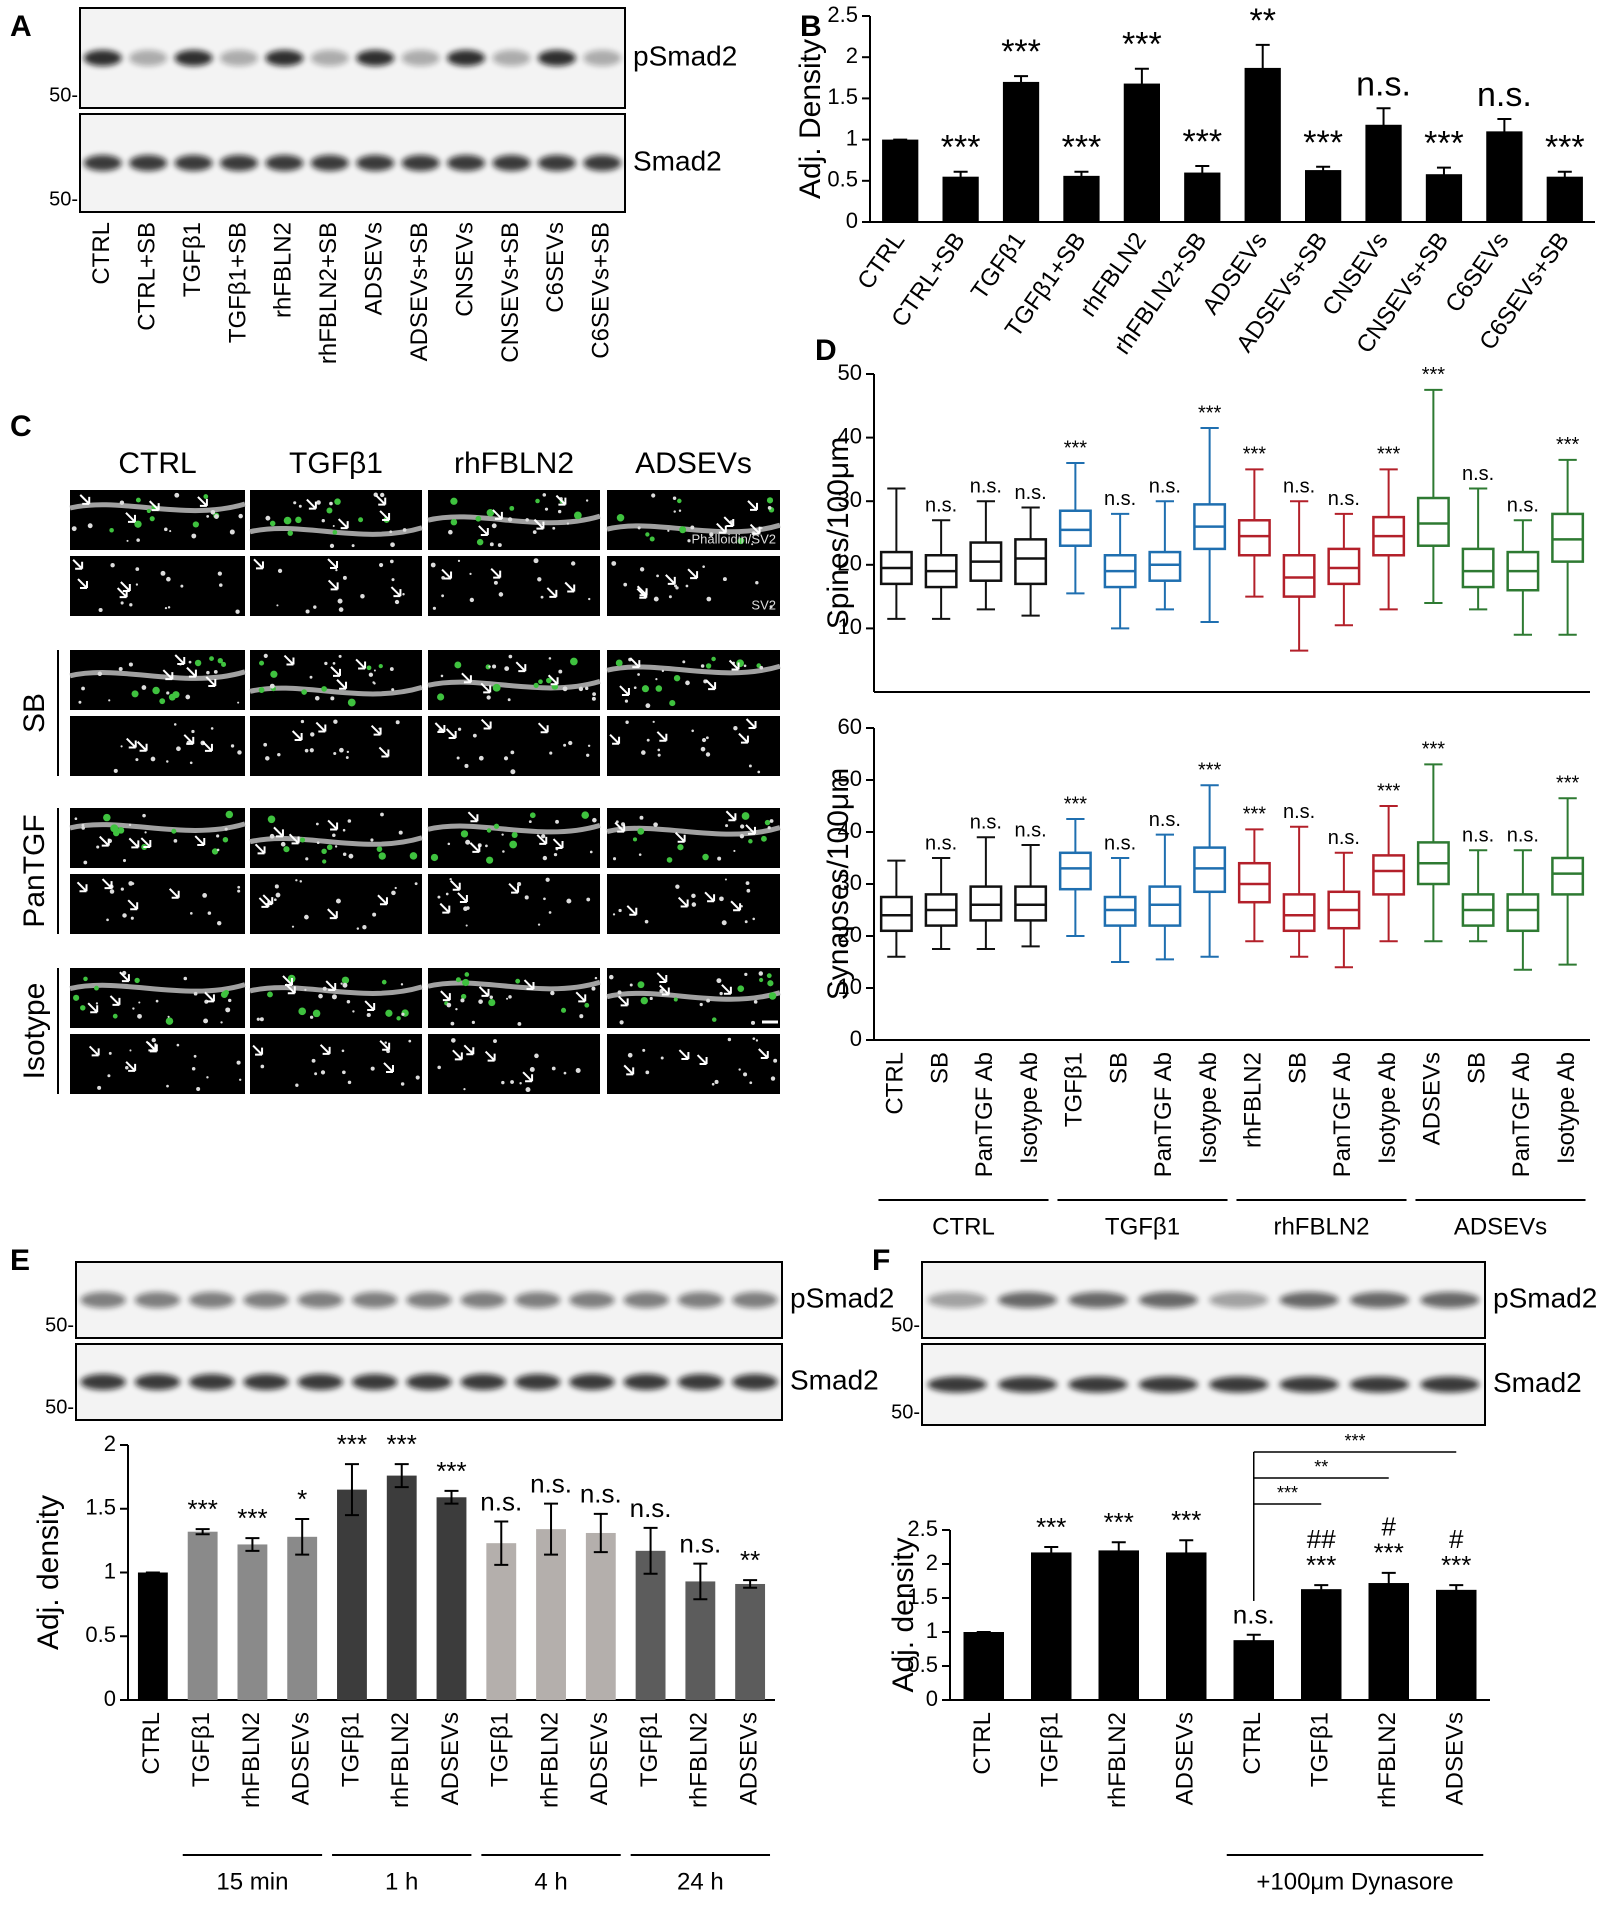 Image resolution: width=1613 pixels, height=1920 pixels. Describe the element at coordinates (157, 463) in the screenshot. I see `column-header: CTRL` at that location.